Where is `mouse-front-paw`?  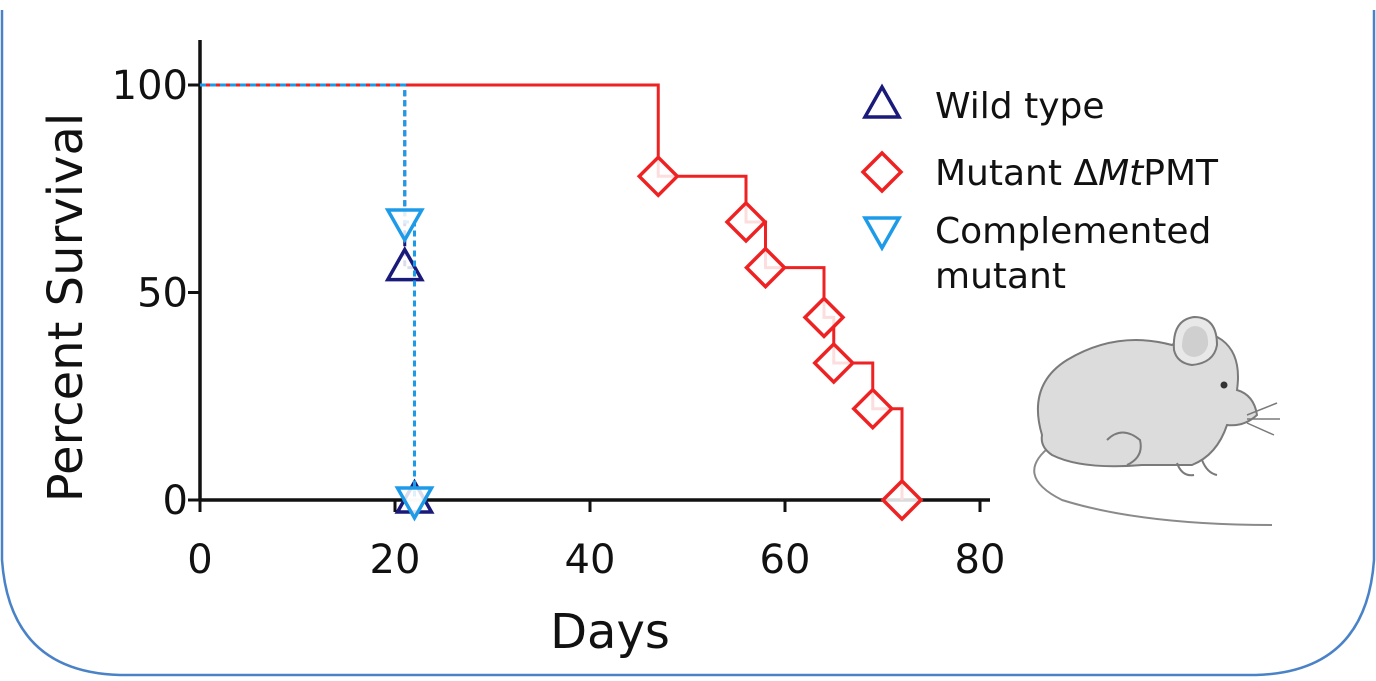
mouse-front-paw is located at coordinates (1197, 468).